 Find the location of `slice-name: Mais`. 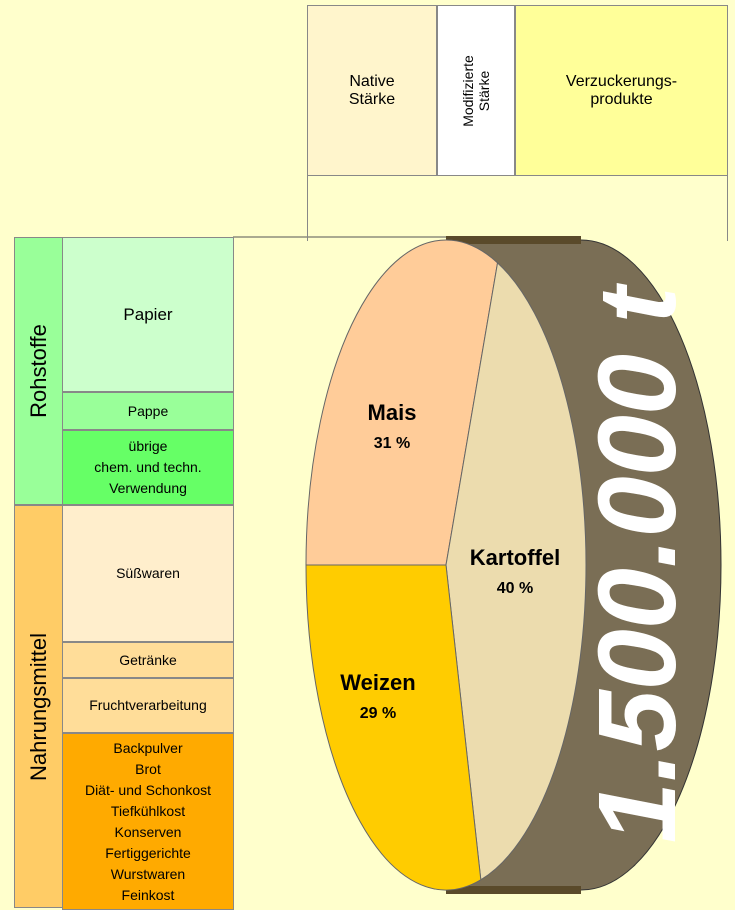

slice-name: Mais is located at coordinates (392, 412).